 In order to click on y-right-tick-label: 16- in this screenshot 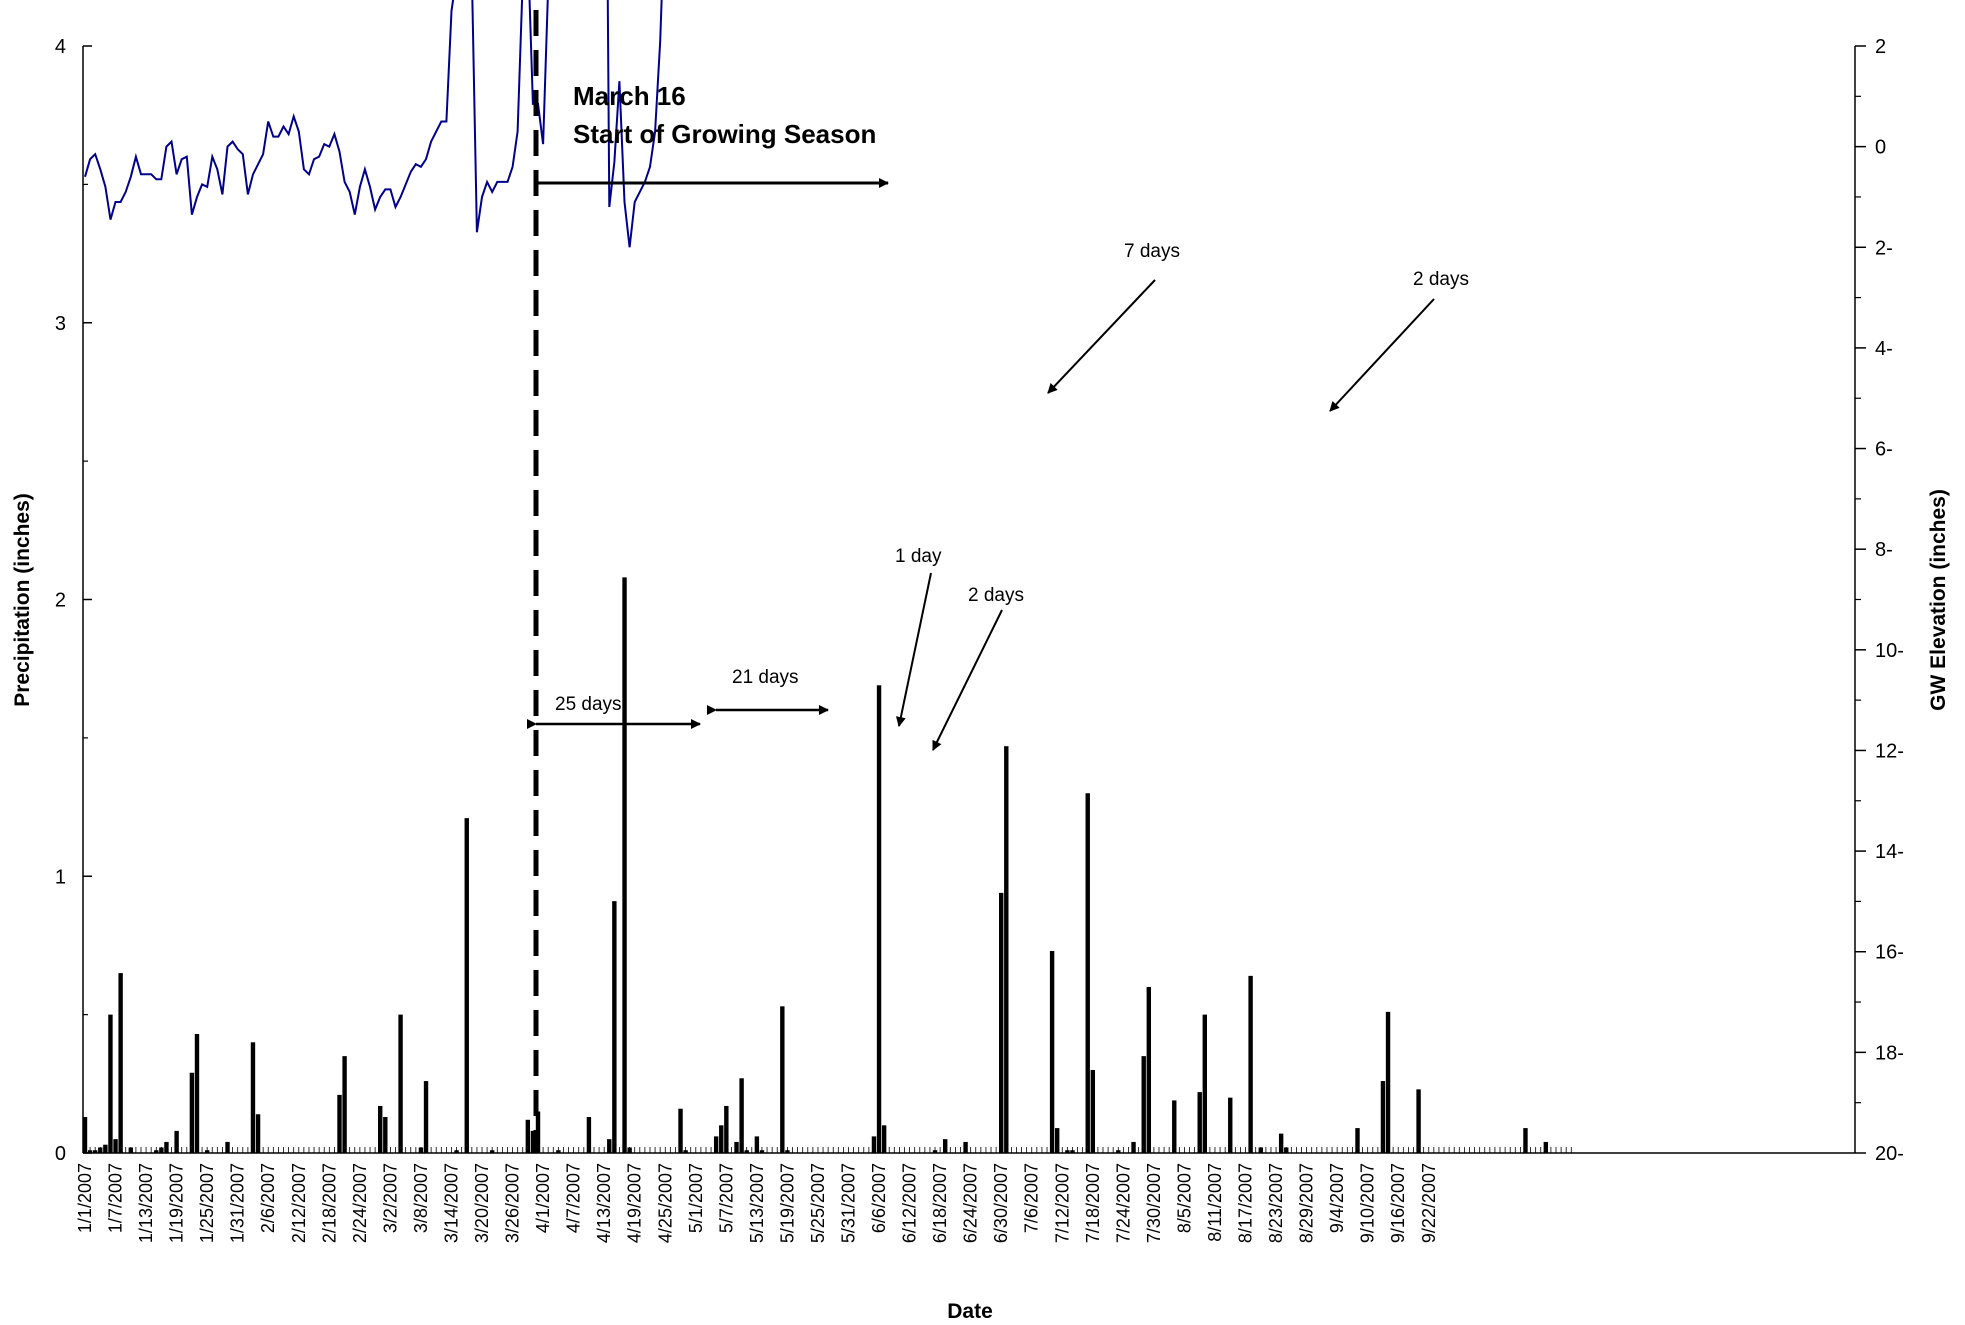, I will do `click(1889, 953)`.